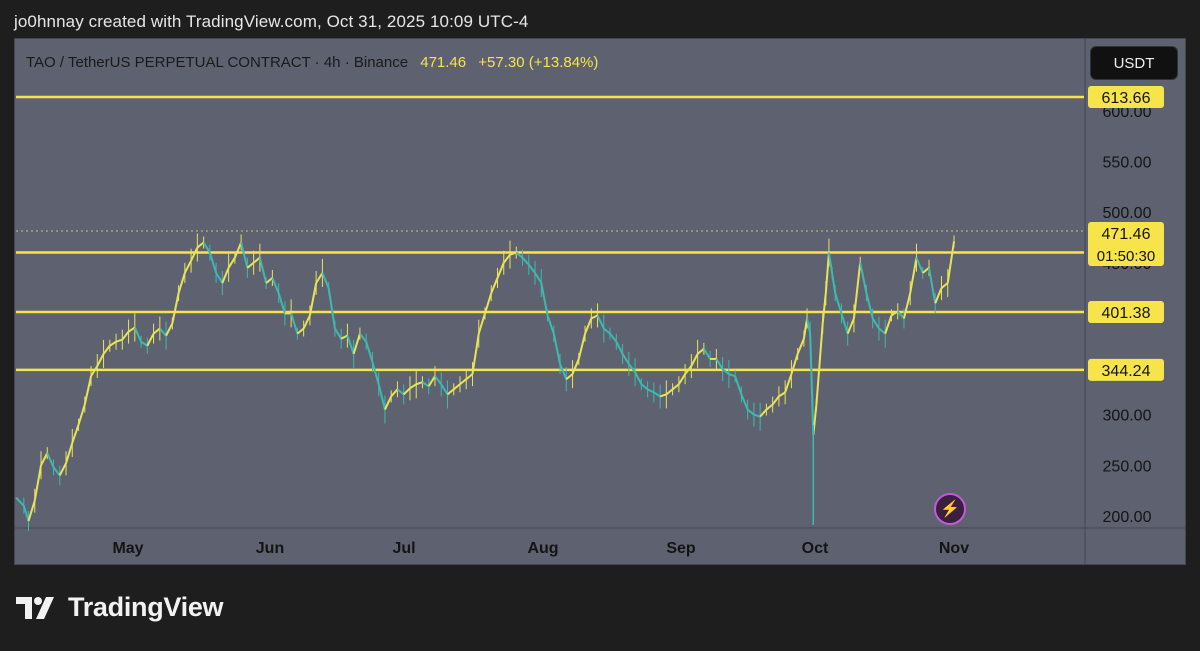  What do you see at coordinates (1127, 416) in the screenshot?
I see `y-tick-label: 300.00` at bounding box center [1127, 416].